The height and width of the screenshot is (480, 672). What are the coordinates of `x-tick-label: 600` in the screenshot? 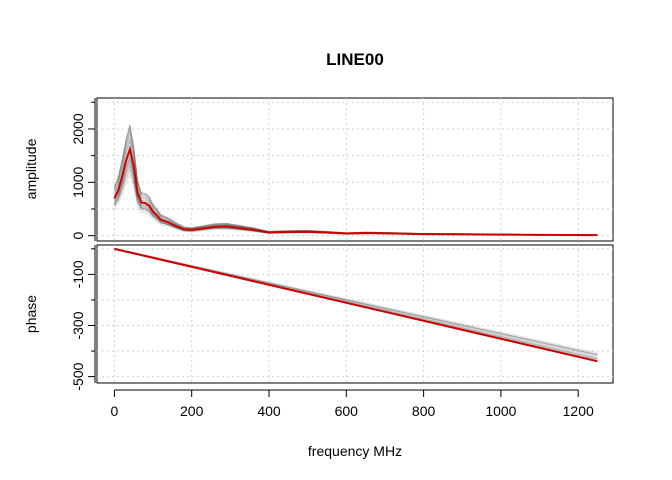 It's located at (347, 411).